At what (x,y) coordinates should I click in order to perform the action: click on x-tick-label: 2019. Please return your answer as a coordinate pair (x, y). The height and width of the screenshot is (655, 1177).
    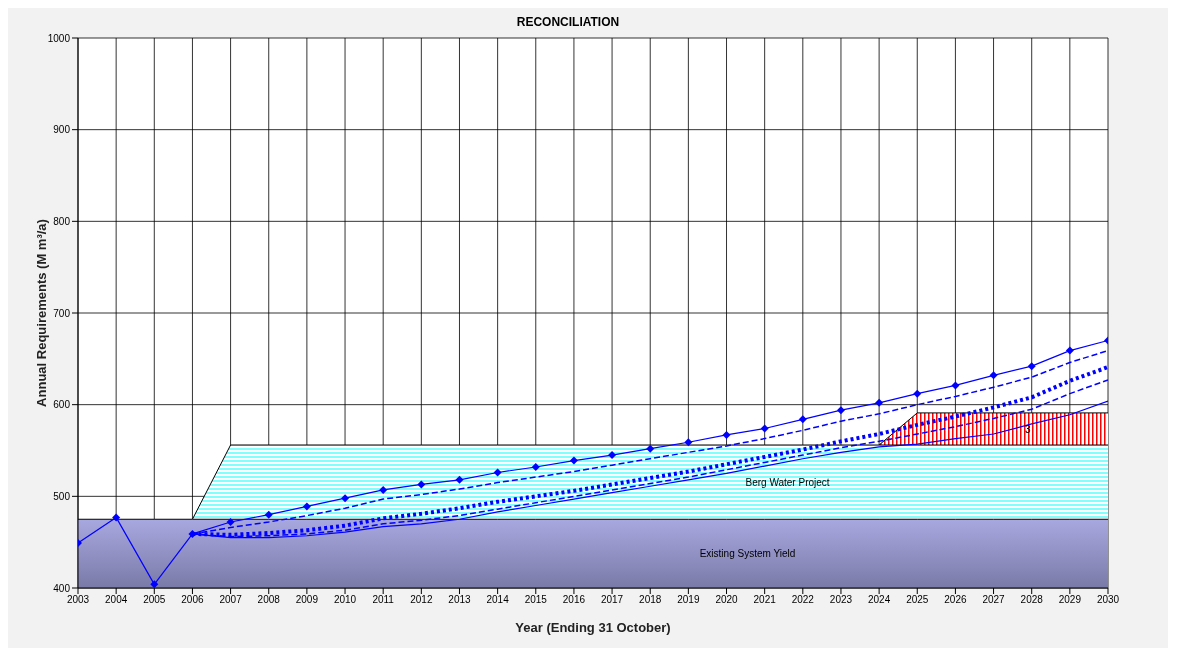
    Looking at the image, I should click on (688, 600).